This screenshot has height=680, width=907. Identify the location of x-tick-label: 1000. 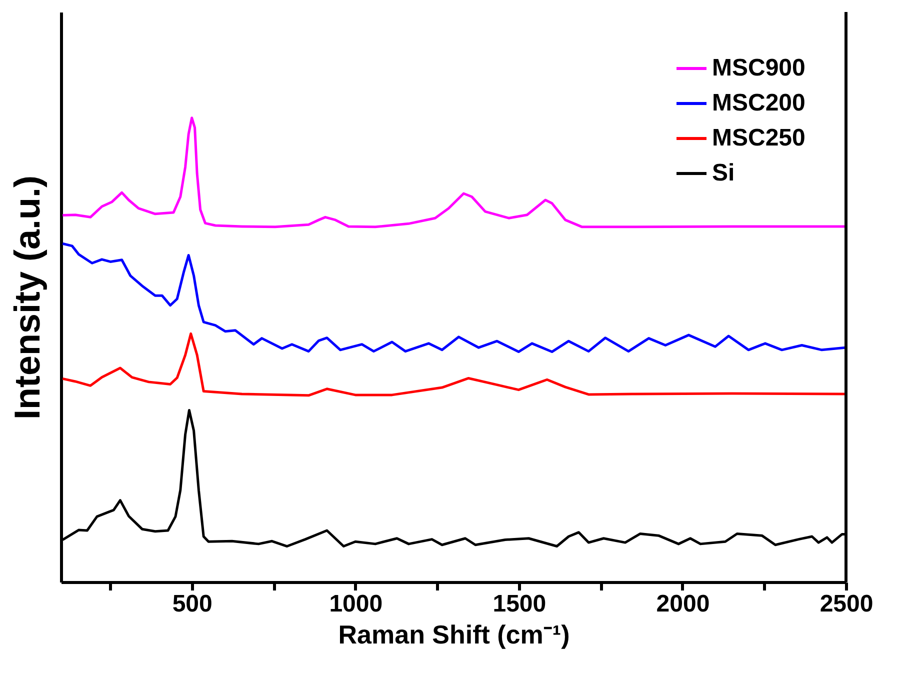
(356, 604).